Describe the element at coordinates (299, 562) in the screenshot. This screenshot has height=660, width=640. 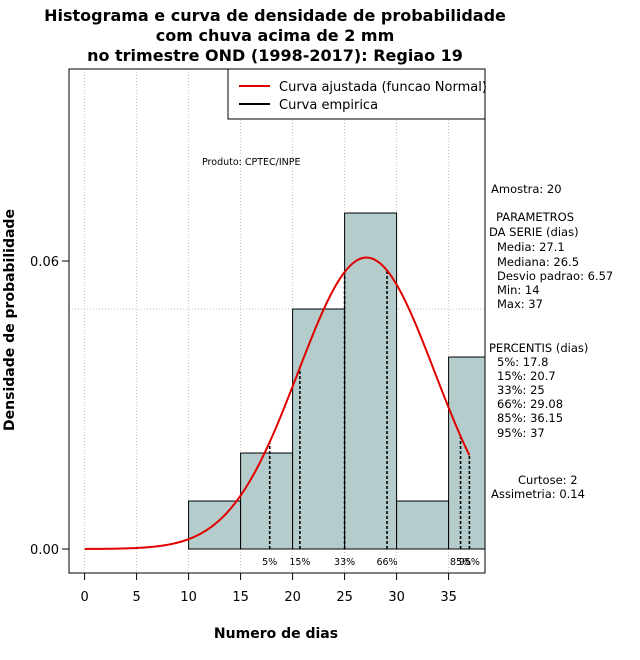
I see `percentile-label: 15%` at that location.